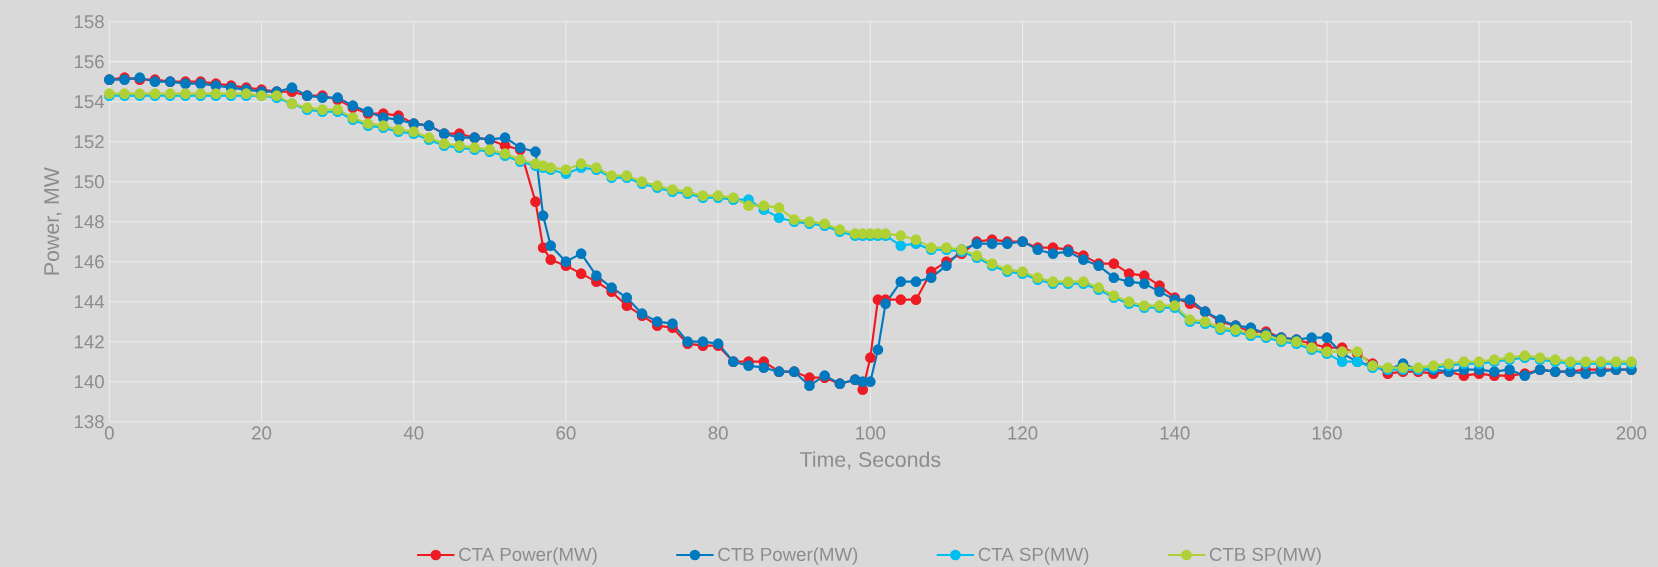  What do you see at coordinates (89, 182) in the screenshot?
I see `y-tick-label: 150` at bounding box center [89, 182].